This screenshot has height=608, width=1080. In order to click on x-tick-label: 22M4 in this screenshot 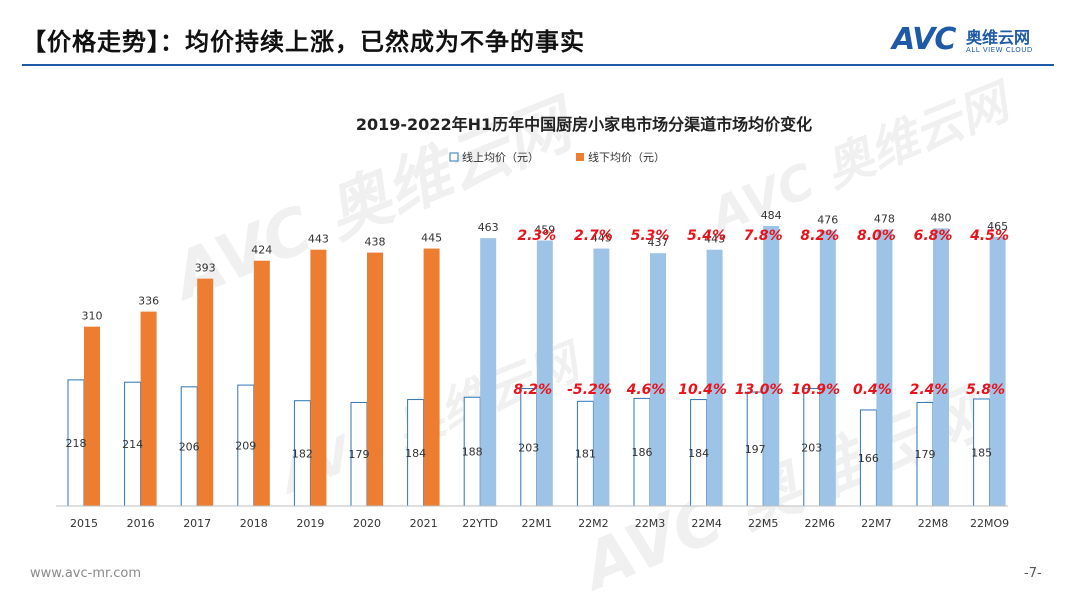, I will do `click(706, 523)`.